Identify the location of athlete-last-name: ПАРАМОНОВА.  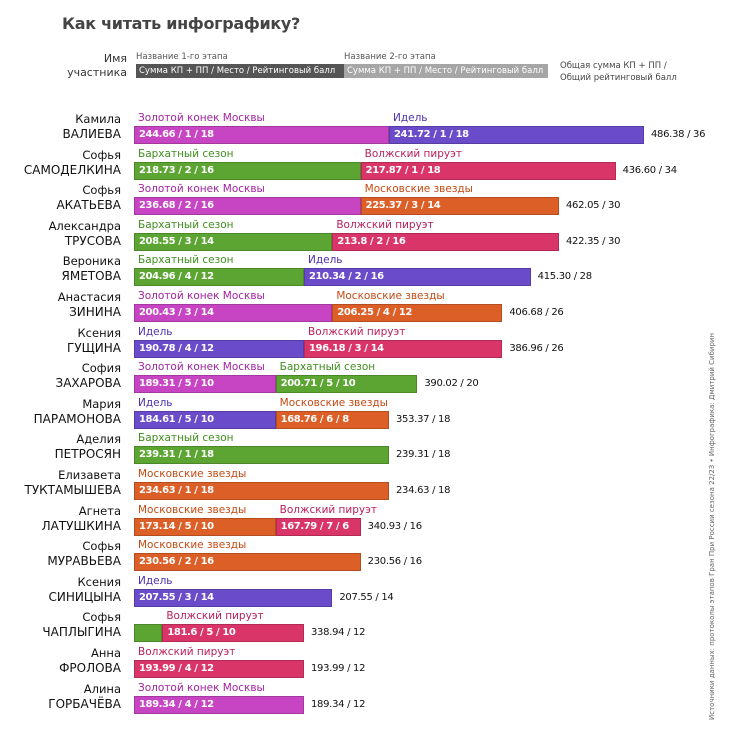
(77, 418).